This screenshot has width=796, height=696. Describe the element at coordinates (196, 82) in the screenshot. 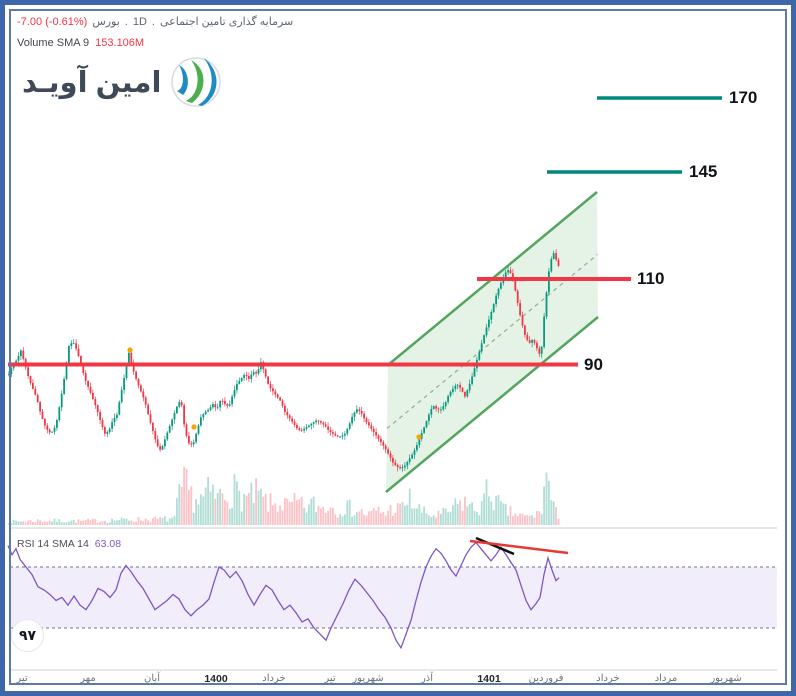

I see `logo-icon` at that location.